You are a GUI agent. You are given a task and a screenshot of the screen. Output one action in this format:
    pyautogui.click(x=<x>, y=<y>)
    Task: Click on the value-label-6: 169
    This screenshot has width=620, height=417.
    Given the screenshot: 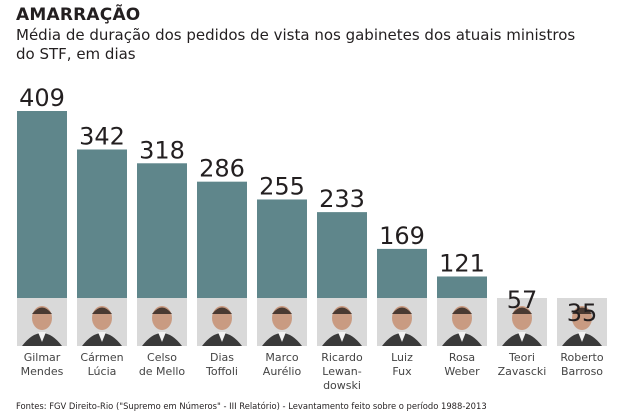 What is the action you would take?
    pyautogui.click(x=402, y=236)
    